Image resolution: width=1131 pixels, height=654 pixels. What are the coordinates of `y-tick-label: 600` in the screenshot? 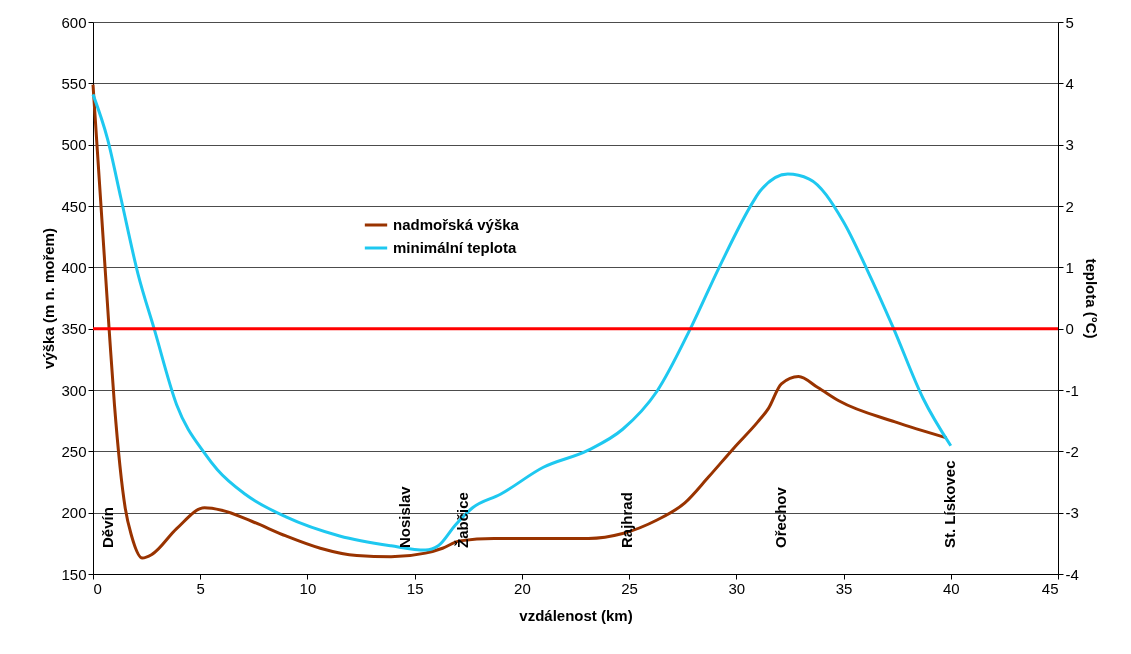 It's located at (74, 22).